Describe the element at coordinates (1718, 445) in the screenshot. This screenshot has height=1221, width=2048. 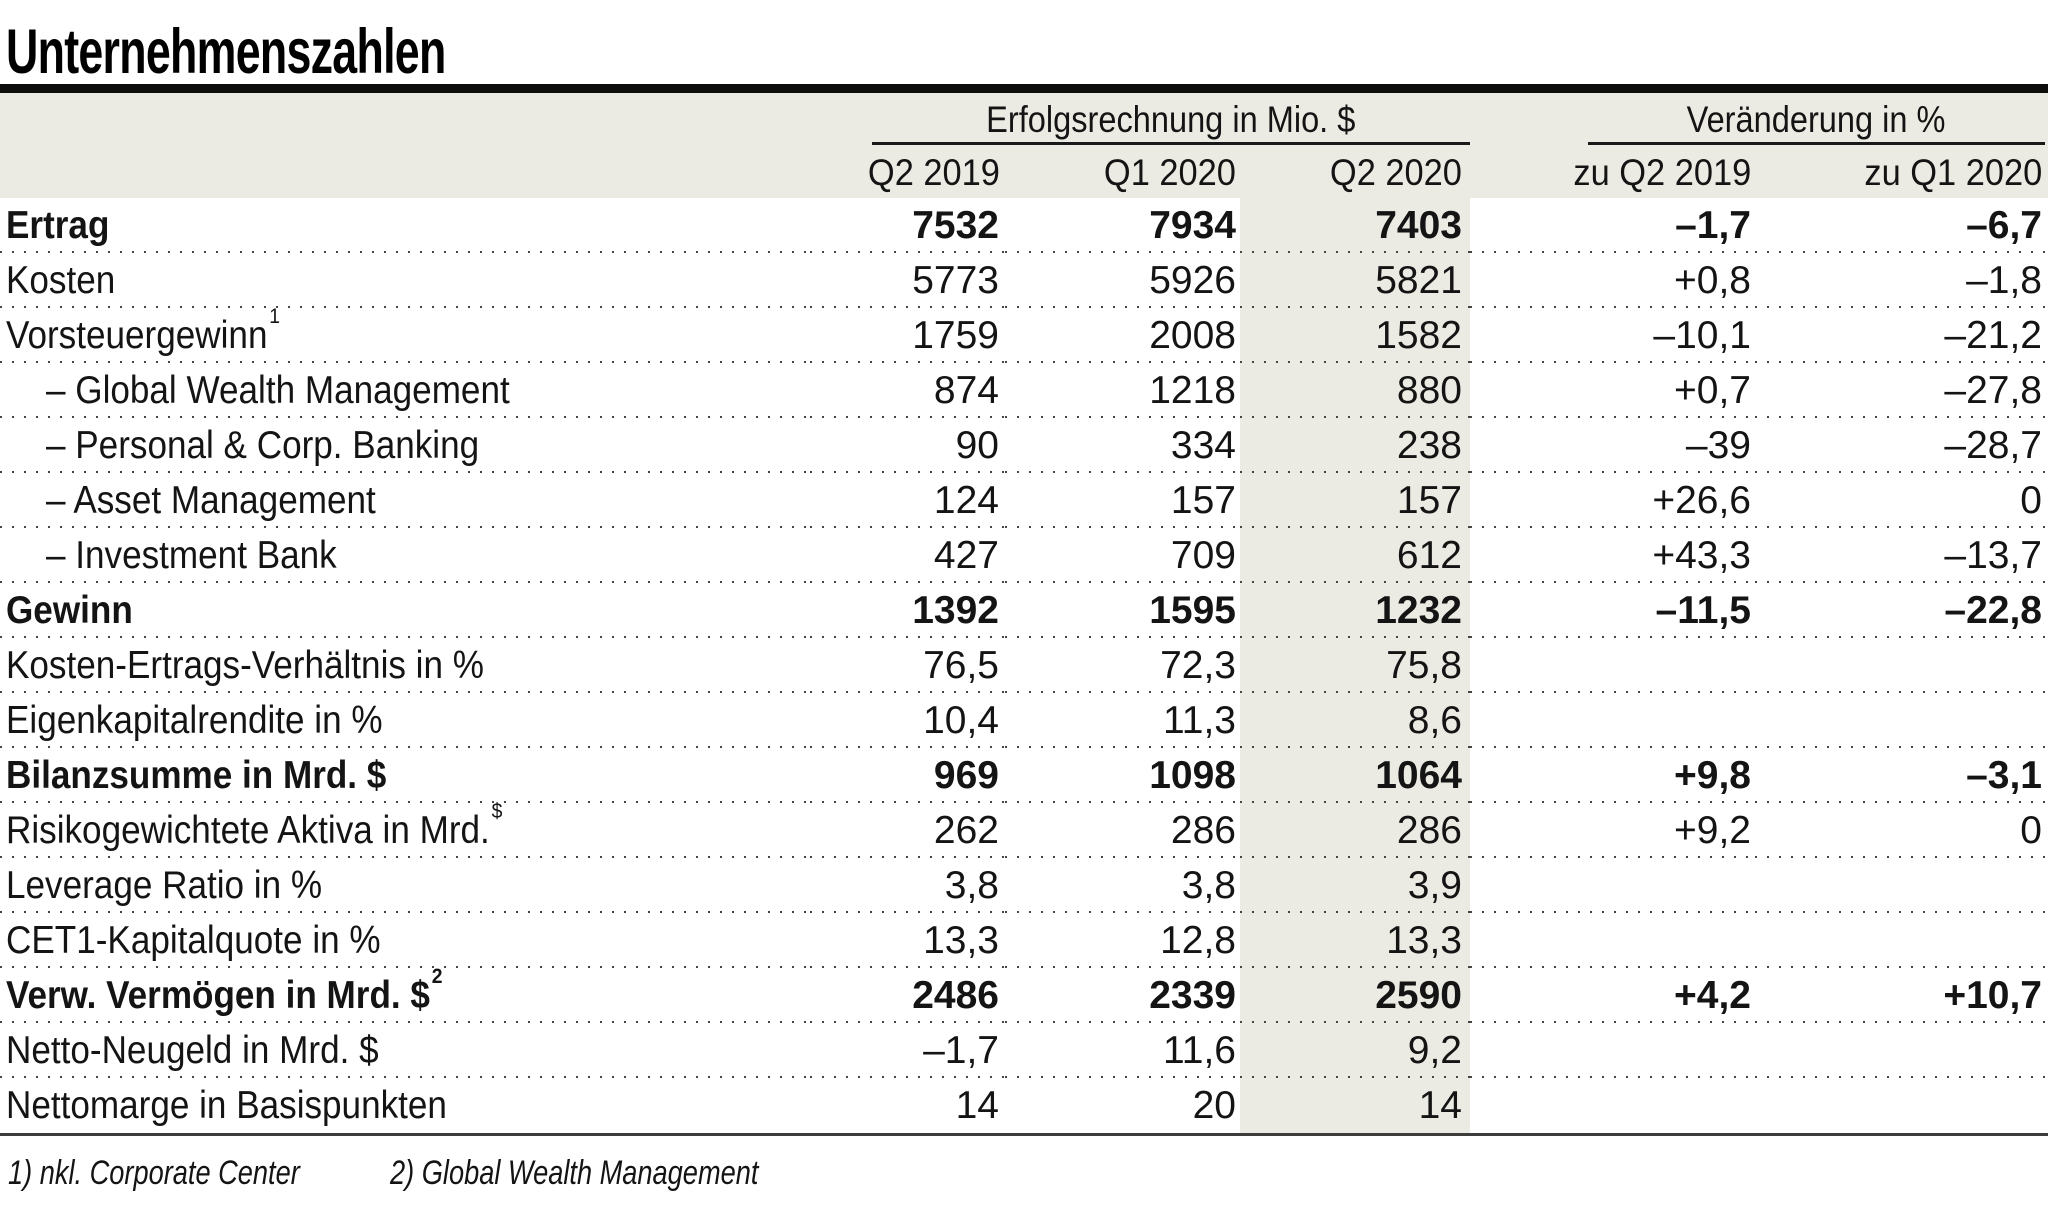
I see `value: –39` at that location.